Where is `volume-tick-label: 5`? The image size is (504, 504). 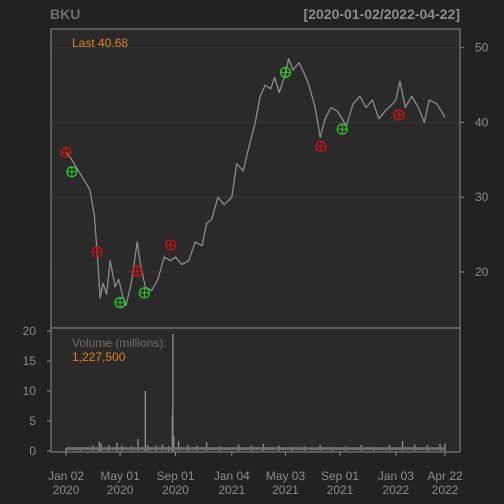 volume-tick-label: 5 is located at coordinates (32, 421).